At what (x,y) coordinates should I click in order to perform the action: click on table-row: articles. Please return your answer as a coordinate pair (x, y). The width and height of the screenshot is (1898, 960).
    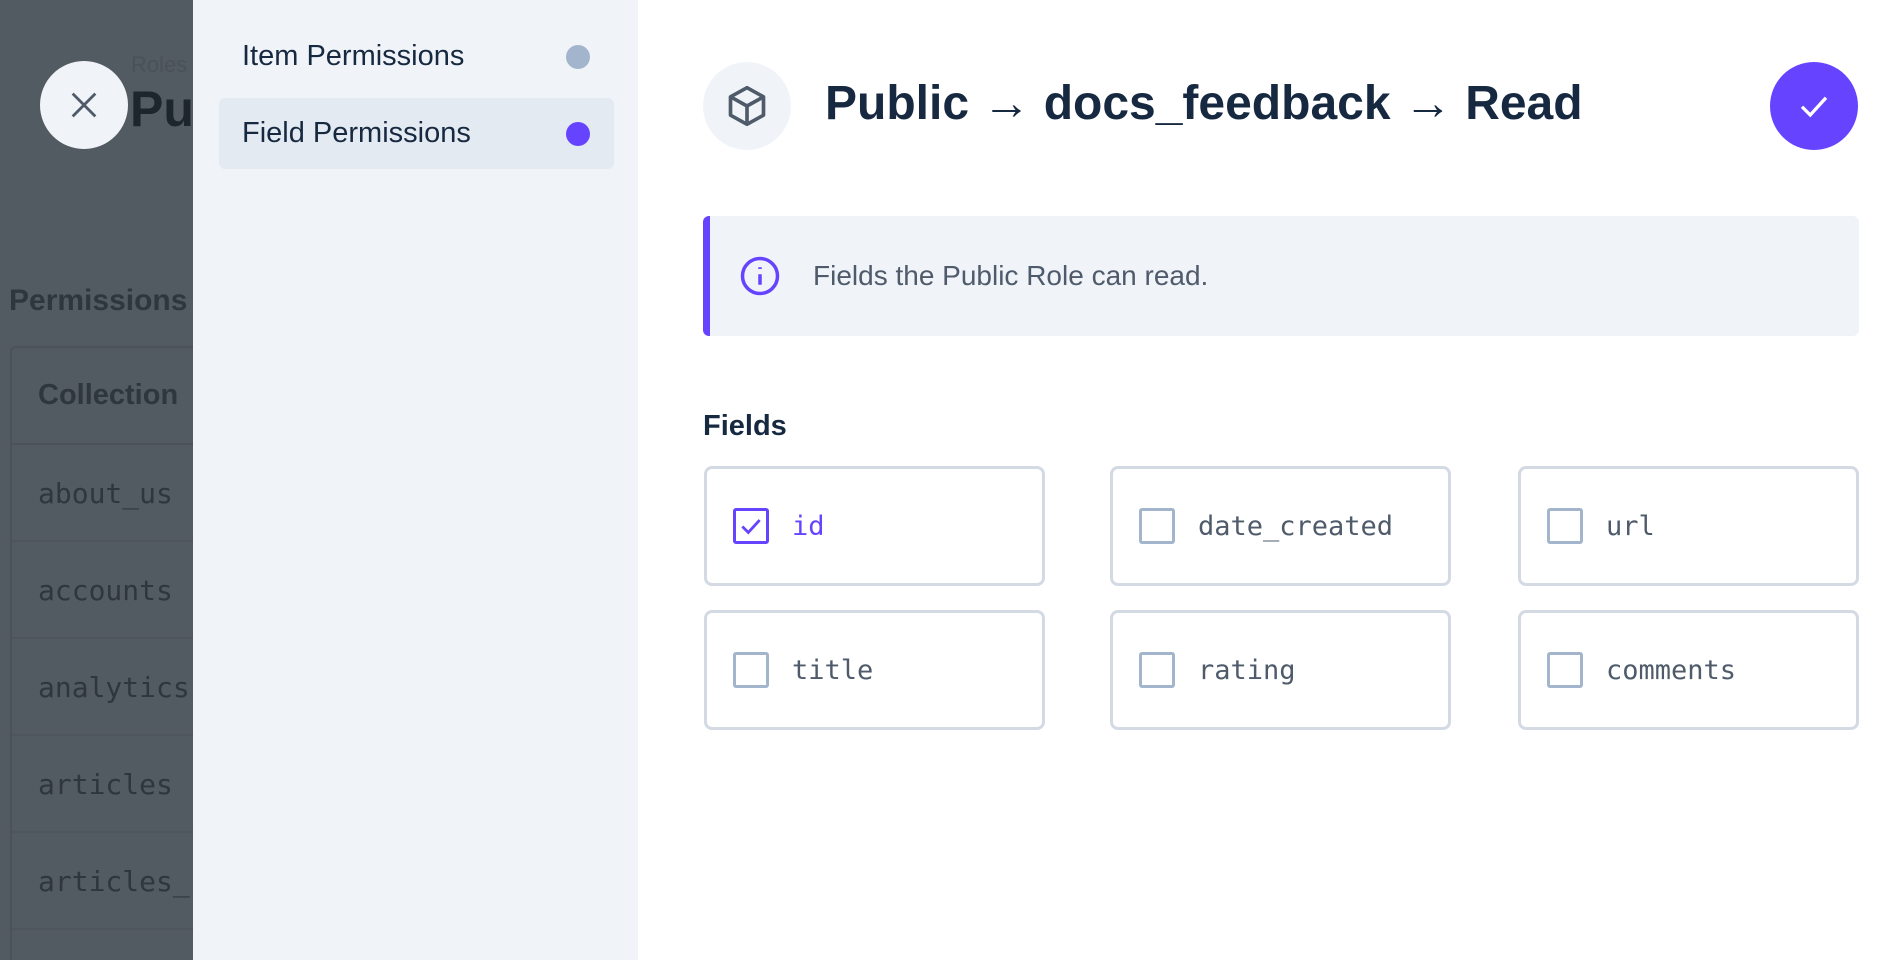
    Looking at the image, I should click on (102, 784).